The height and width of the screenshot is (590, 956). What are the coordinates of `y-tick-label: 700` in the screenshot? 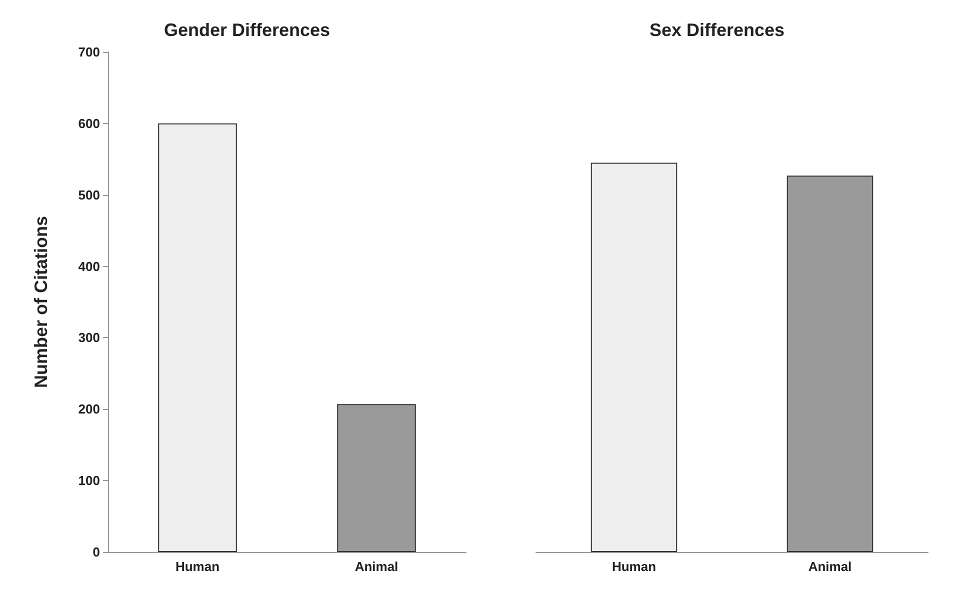 It's located at (89, 52).